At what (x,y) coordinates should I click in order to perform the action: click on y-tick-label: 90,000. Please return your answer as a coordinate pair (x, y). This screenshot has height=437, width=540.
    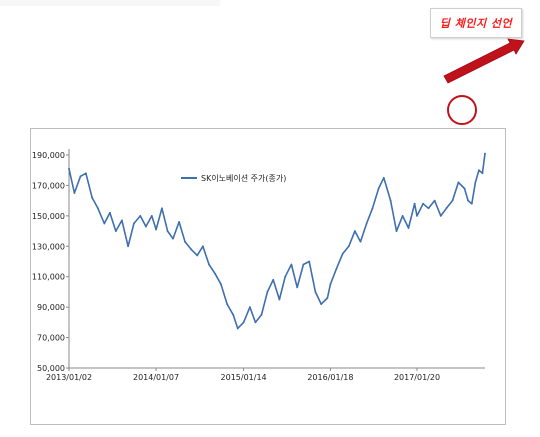
    Looking at the image, I should click on (51, 307).